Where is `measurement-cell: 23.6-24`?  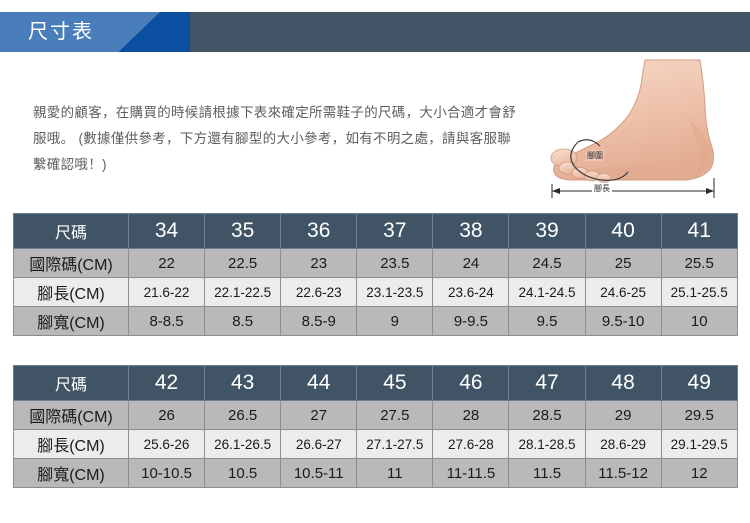 measurement-cell: 23.6-24 is located at coordinates (471, 292).